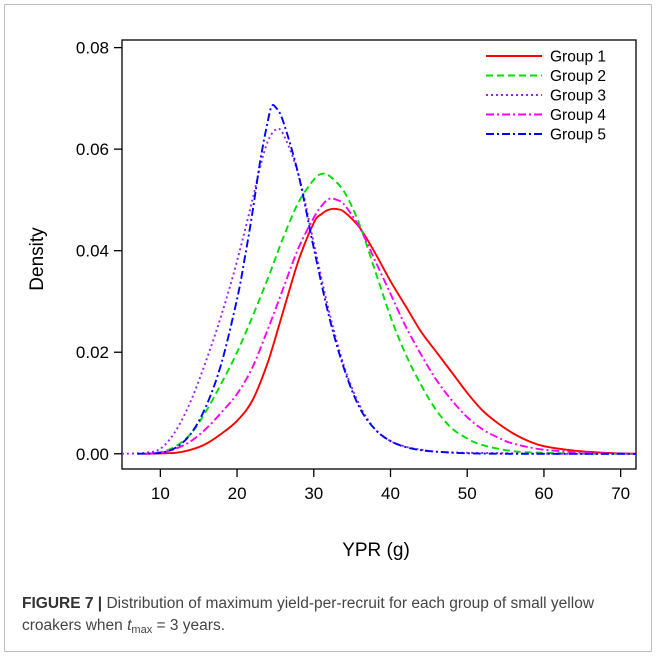 This screenshot has width=657, height=656. Describe the element at coordinates (543, 493) in the screenshot. I see `x-tick-label: 60` at that location.